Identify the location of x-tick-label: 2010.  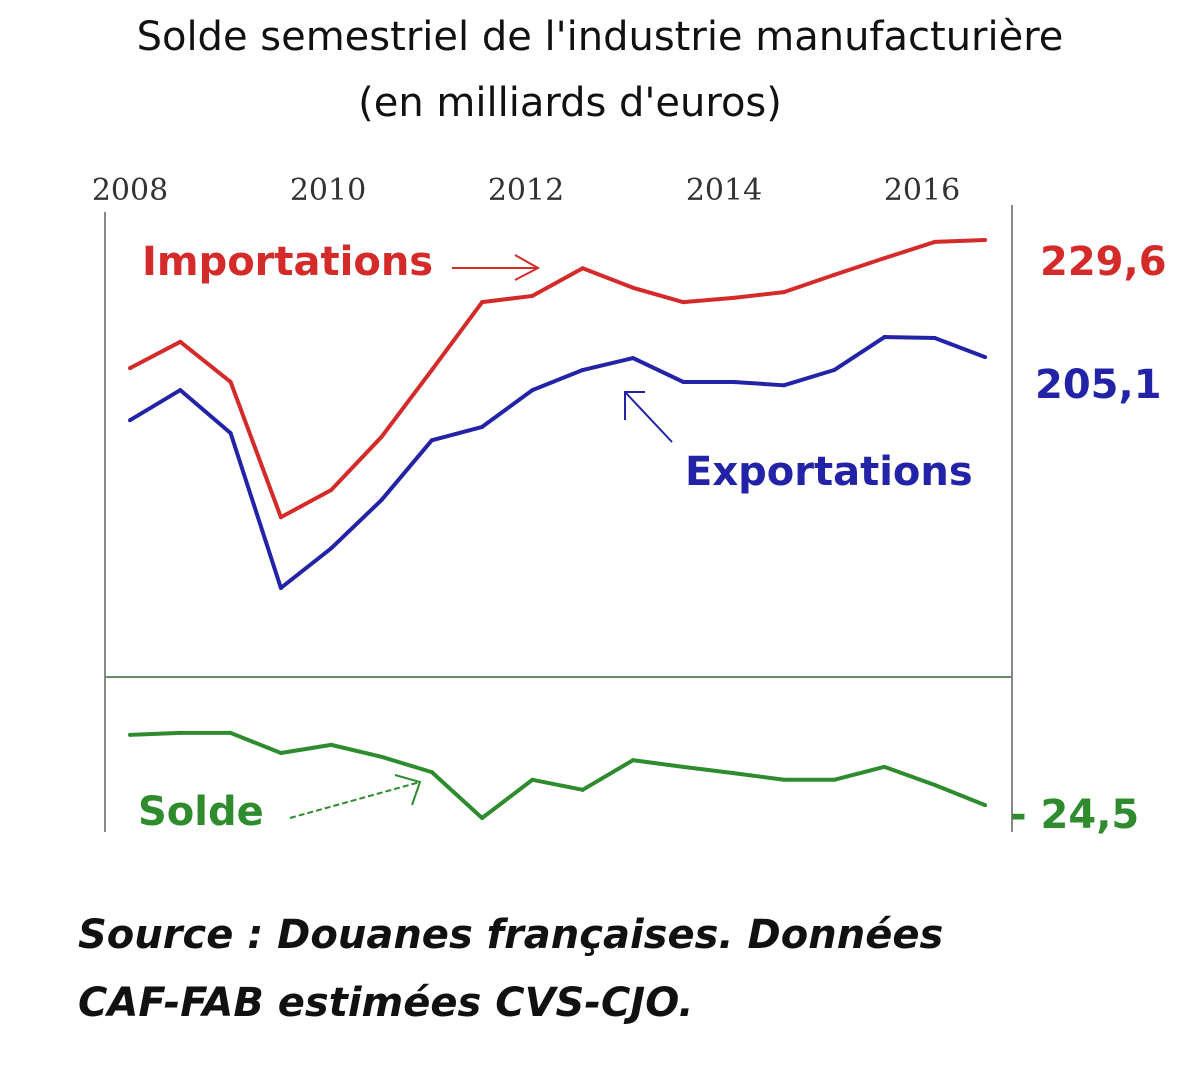
(328, 190).